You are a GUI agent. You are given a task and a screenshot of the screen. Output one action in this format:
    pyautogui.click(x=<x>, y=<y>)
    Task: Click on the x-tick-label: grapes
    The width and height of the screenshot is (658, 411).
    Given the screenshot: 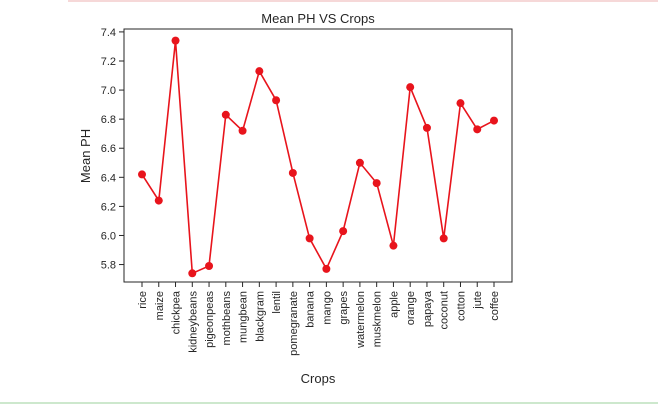 What is the action you would take?
    pyautogui.click(x=344, y=308)
    